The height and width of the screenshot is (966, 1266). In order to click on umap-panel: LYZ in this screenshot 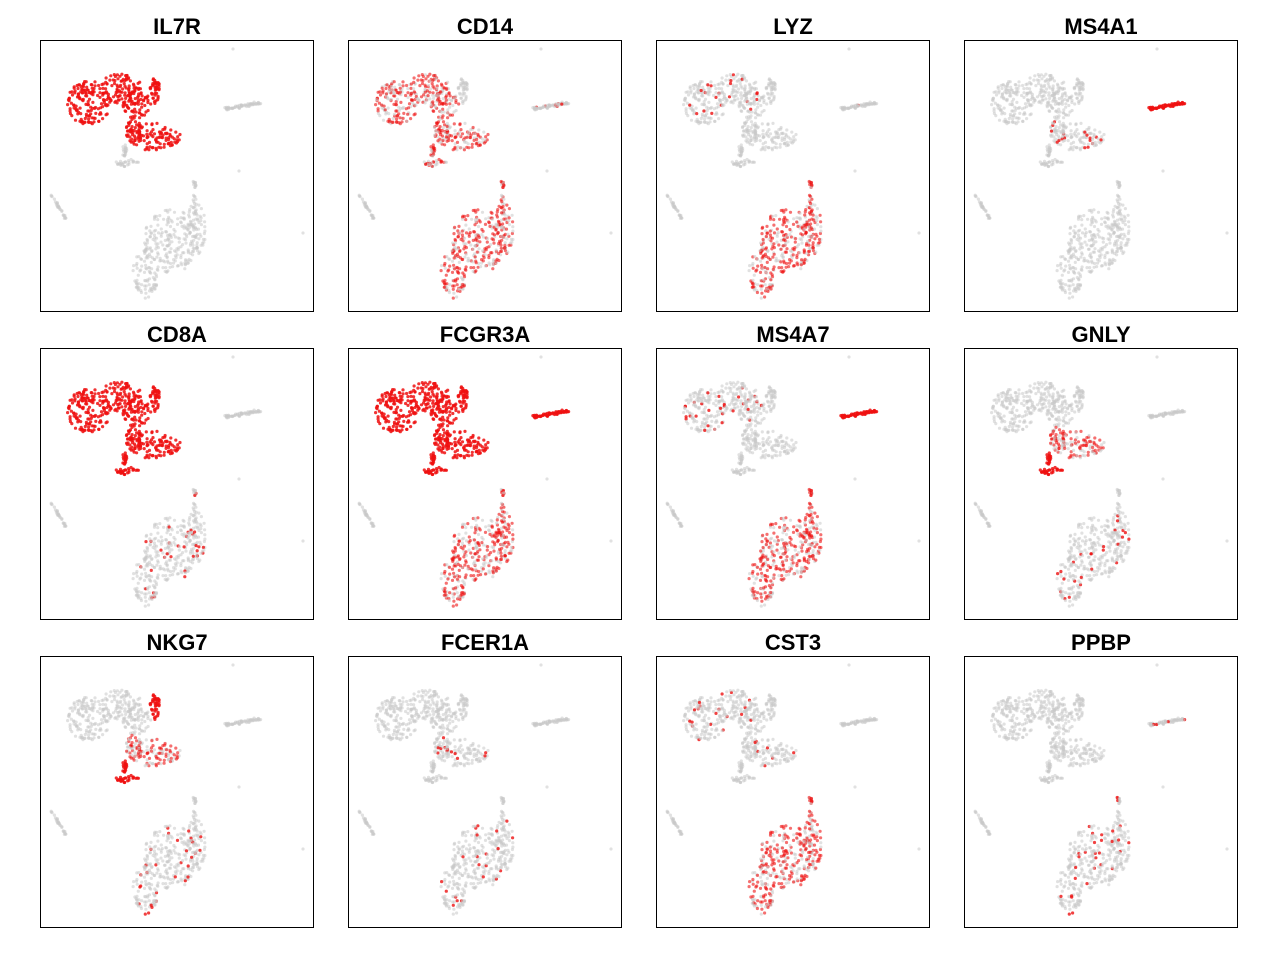, I will do `click(793, 163)`.